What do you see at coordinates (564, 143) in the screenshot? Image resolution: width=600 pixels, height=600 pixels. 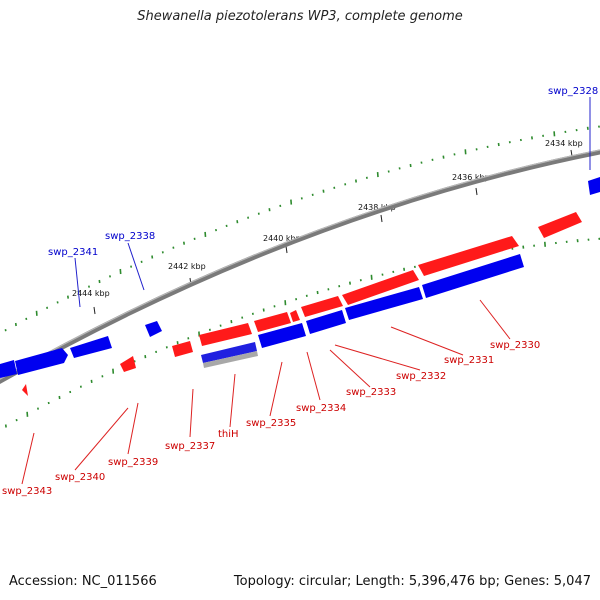 I see `scale-label: 2434 kbp` at bounding box center [564, 143].